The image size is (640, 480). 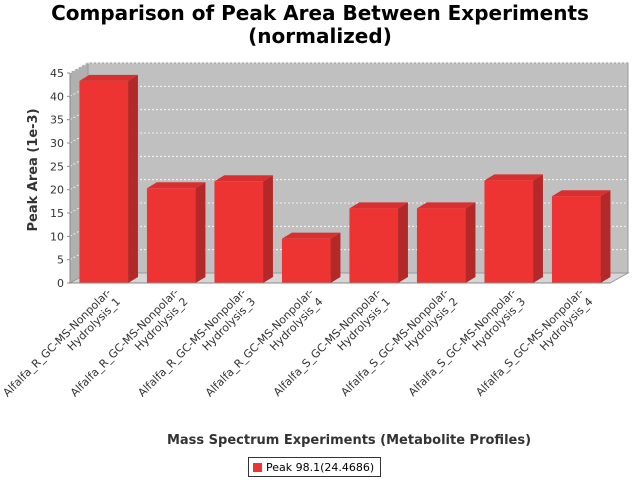 What do you see at coordinates (57, 143) in the screenshot?
I see `y-tick-label-30: 30` at bounding box center [57, 143].